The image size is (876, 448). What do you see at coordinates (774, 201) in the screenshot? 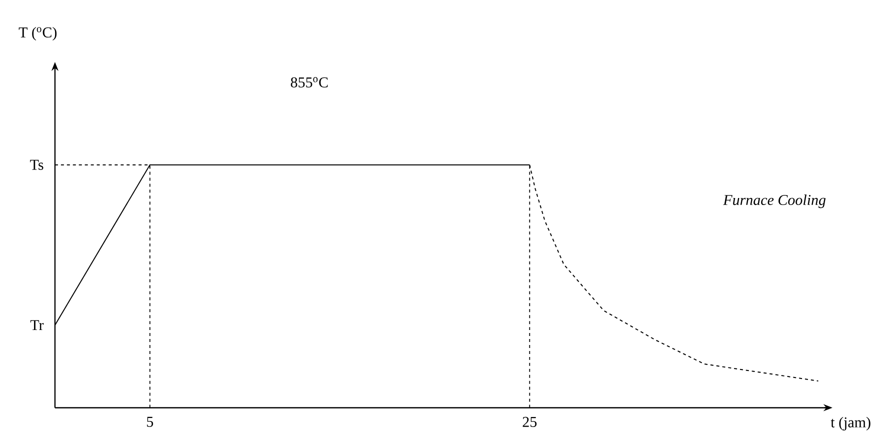
I see `annotation: Furnace Cooling` at bounding box center [774, 201].